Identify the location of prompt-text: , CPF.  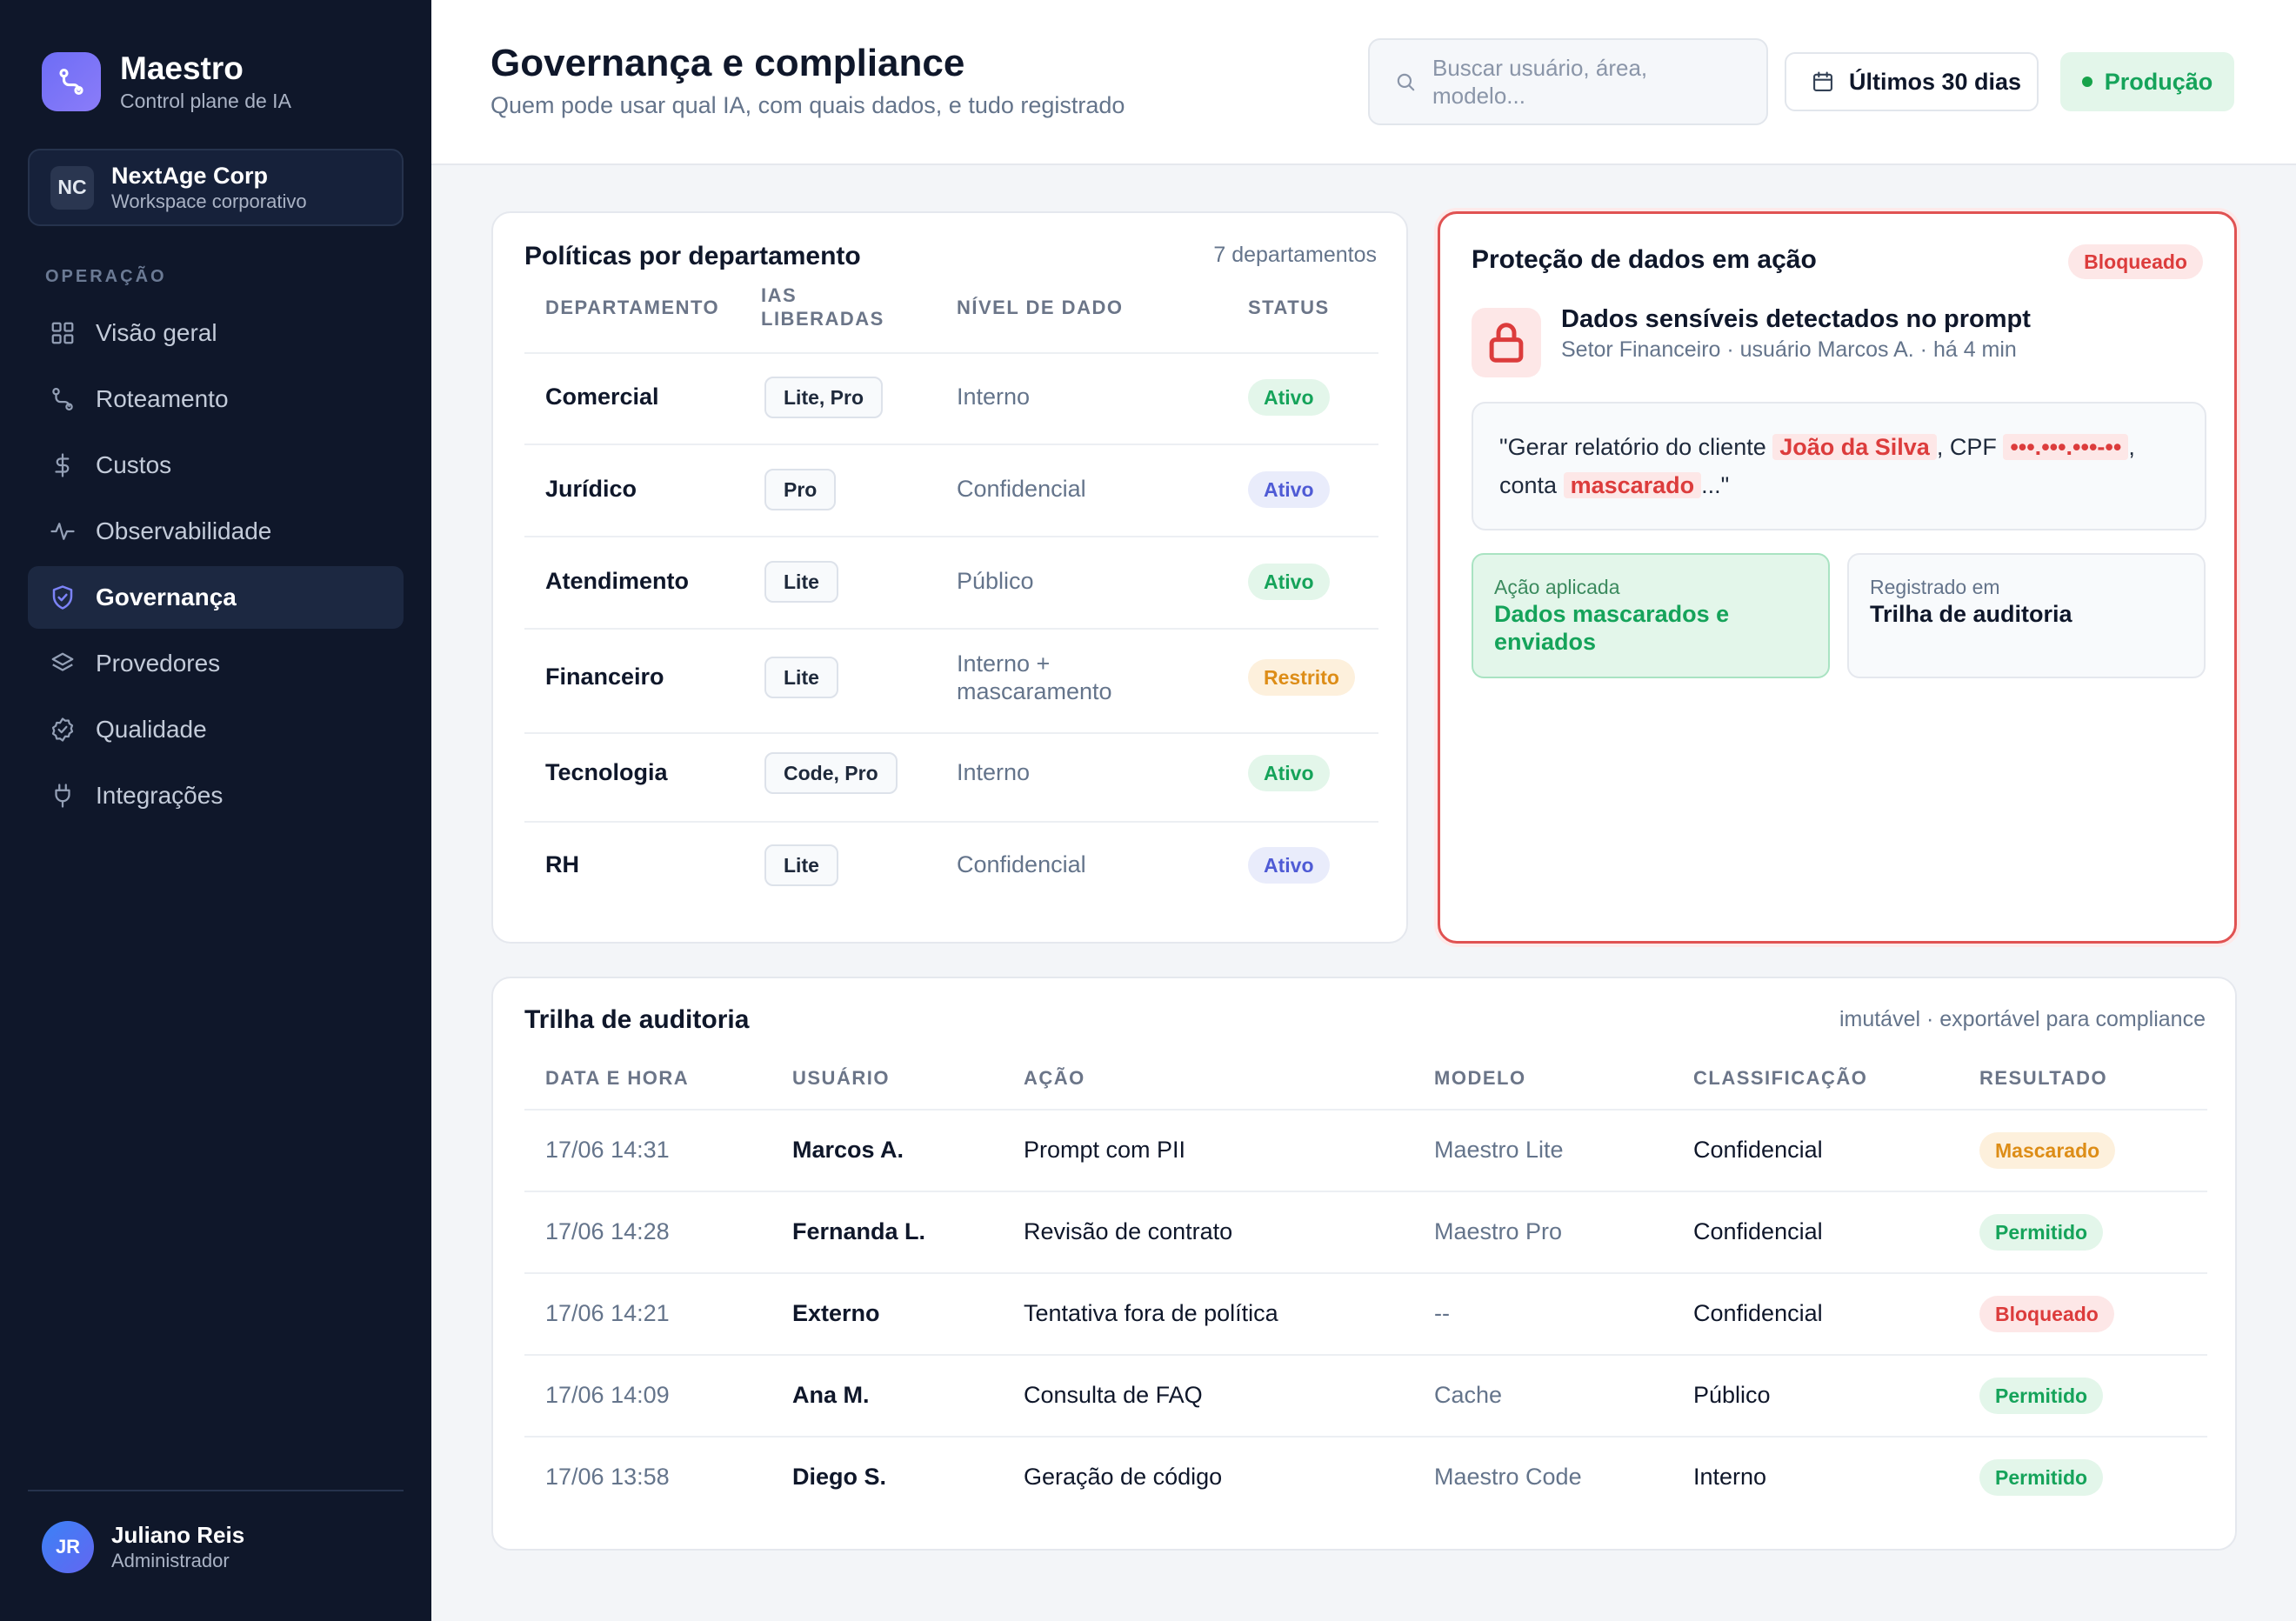
(1970, 447).